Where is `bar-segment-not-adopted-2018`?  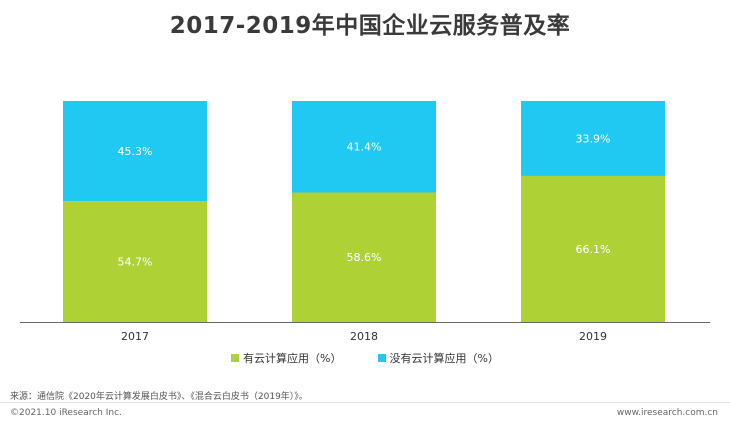
bar-segment-not-adopted-2018 is located at coordinates (364, 147).